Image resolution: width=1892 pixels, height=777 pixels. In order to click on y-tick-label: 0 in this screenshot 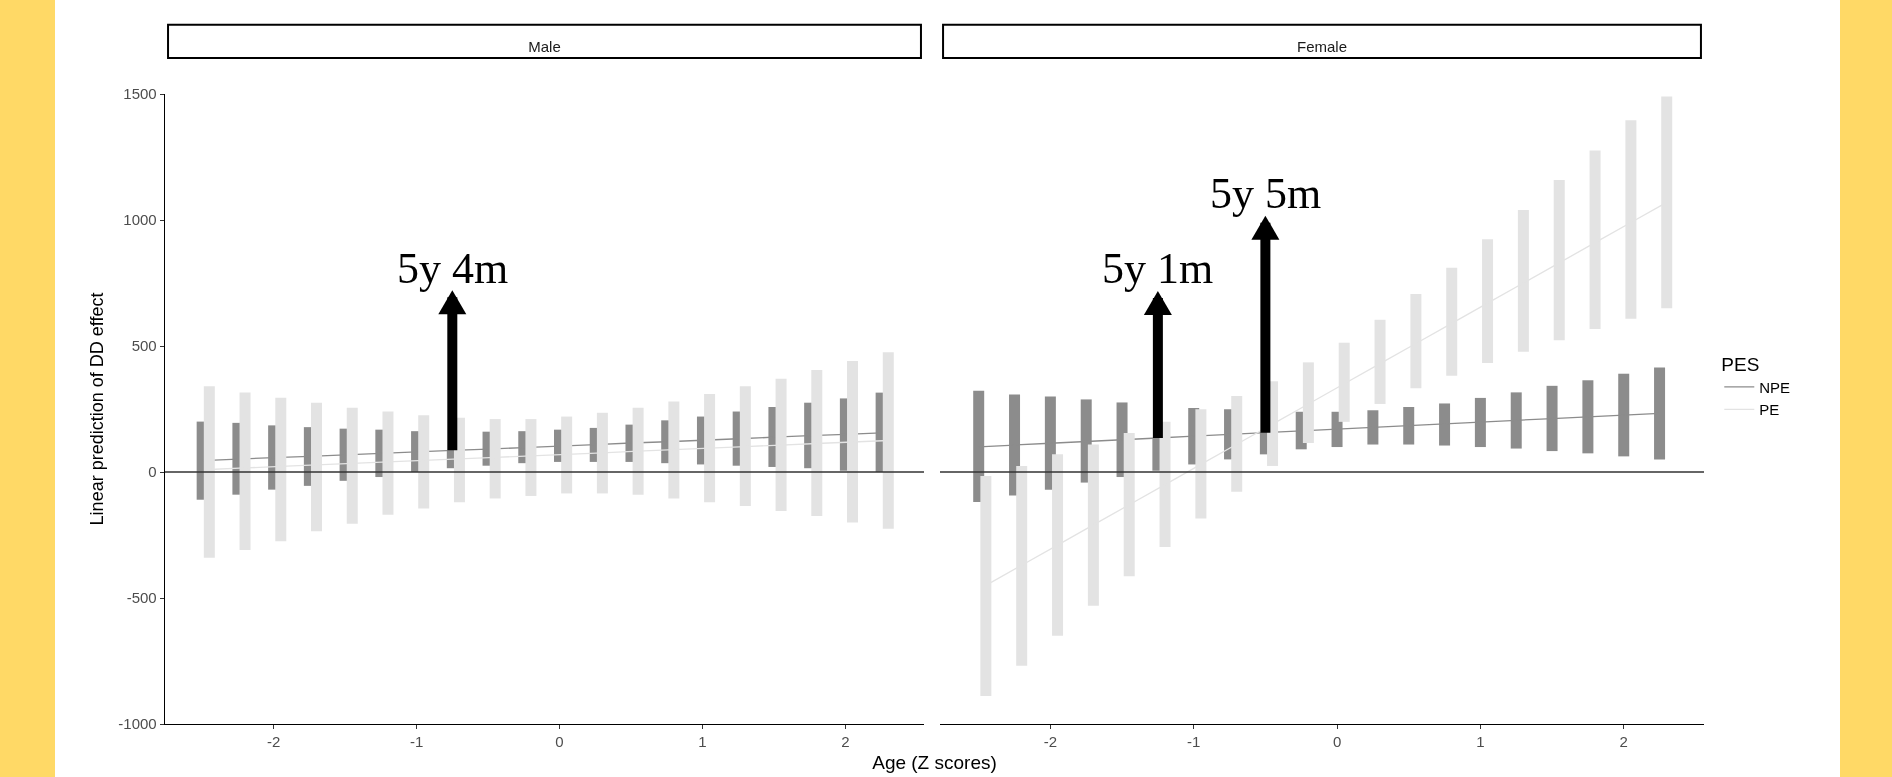, I will do `click(152, 472)`.